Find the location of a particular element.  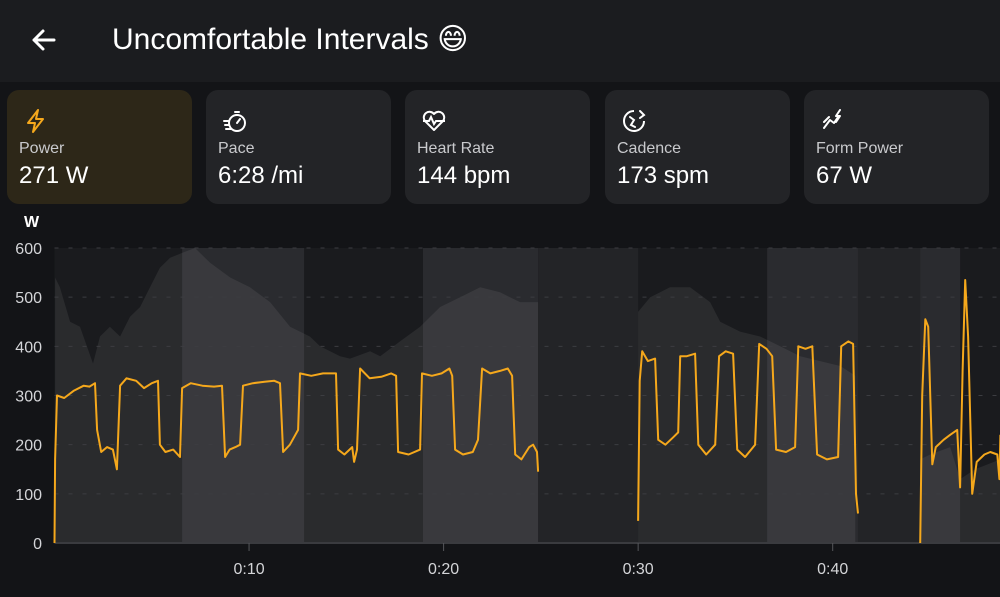

metric-value: 6:28 /mi is located at coordinates (261, 175).